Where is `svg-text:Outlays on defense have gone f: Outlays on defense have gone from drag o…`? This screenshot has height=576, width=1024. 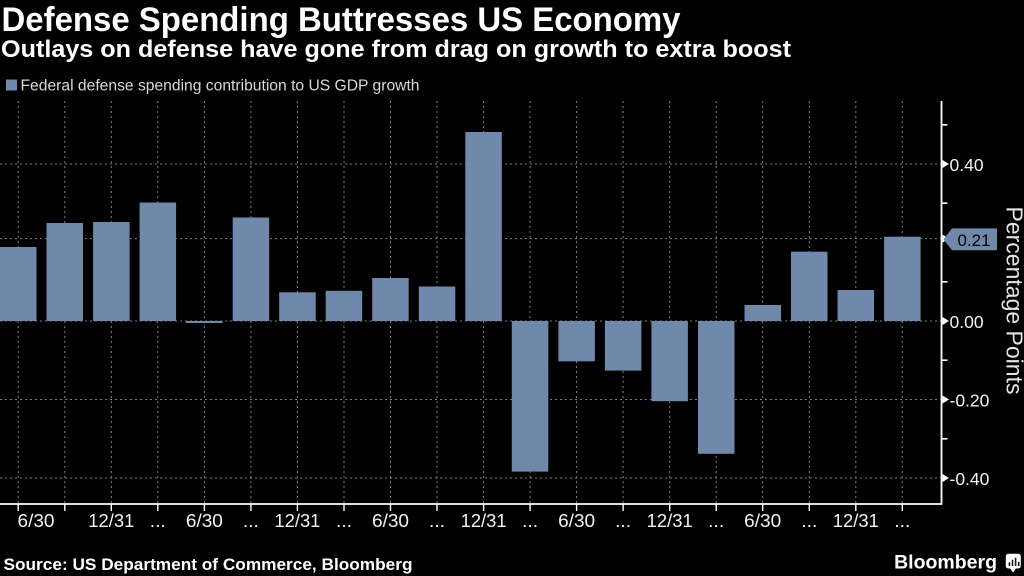
svg-text:Outlays on defense have gone f: Outlays on defense have gone from drag o… is located at coordinates (396, 49).